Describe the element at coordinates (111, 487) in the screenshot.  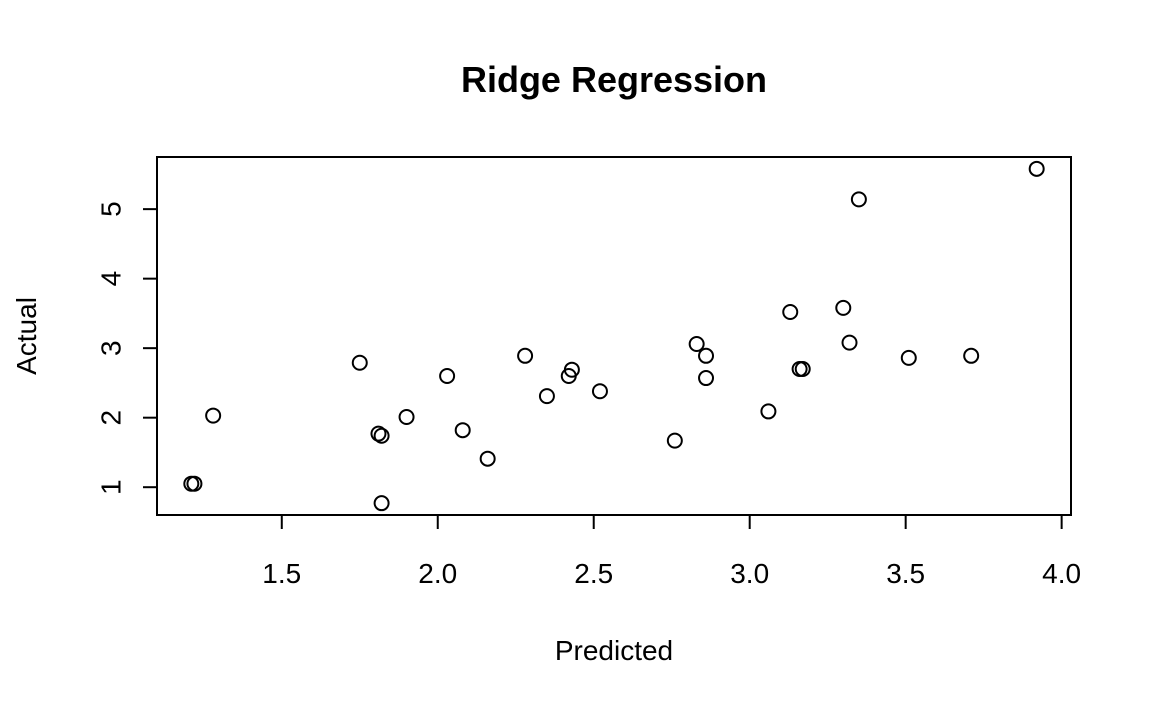
I see `y-tick-label: 1` at that location.